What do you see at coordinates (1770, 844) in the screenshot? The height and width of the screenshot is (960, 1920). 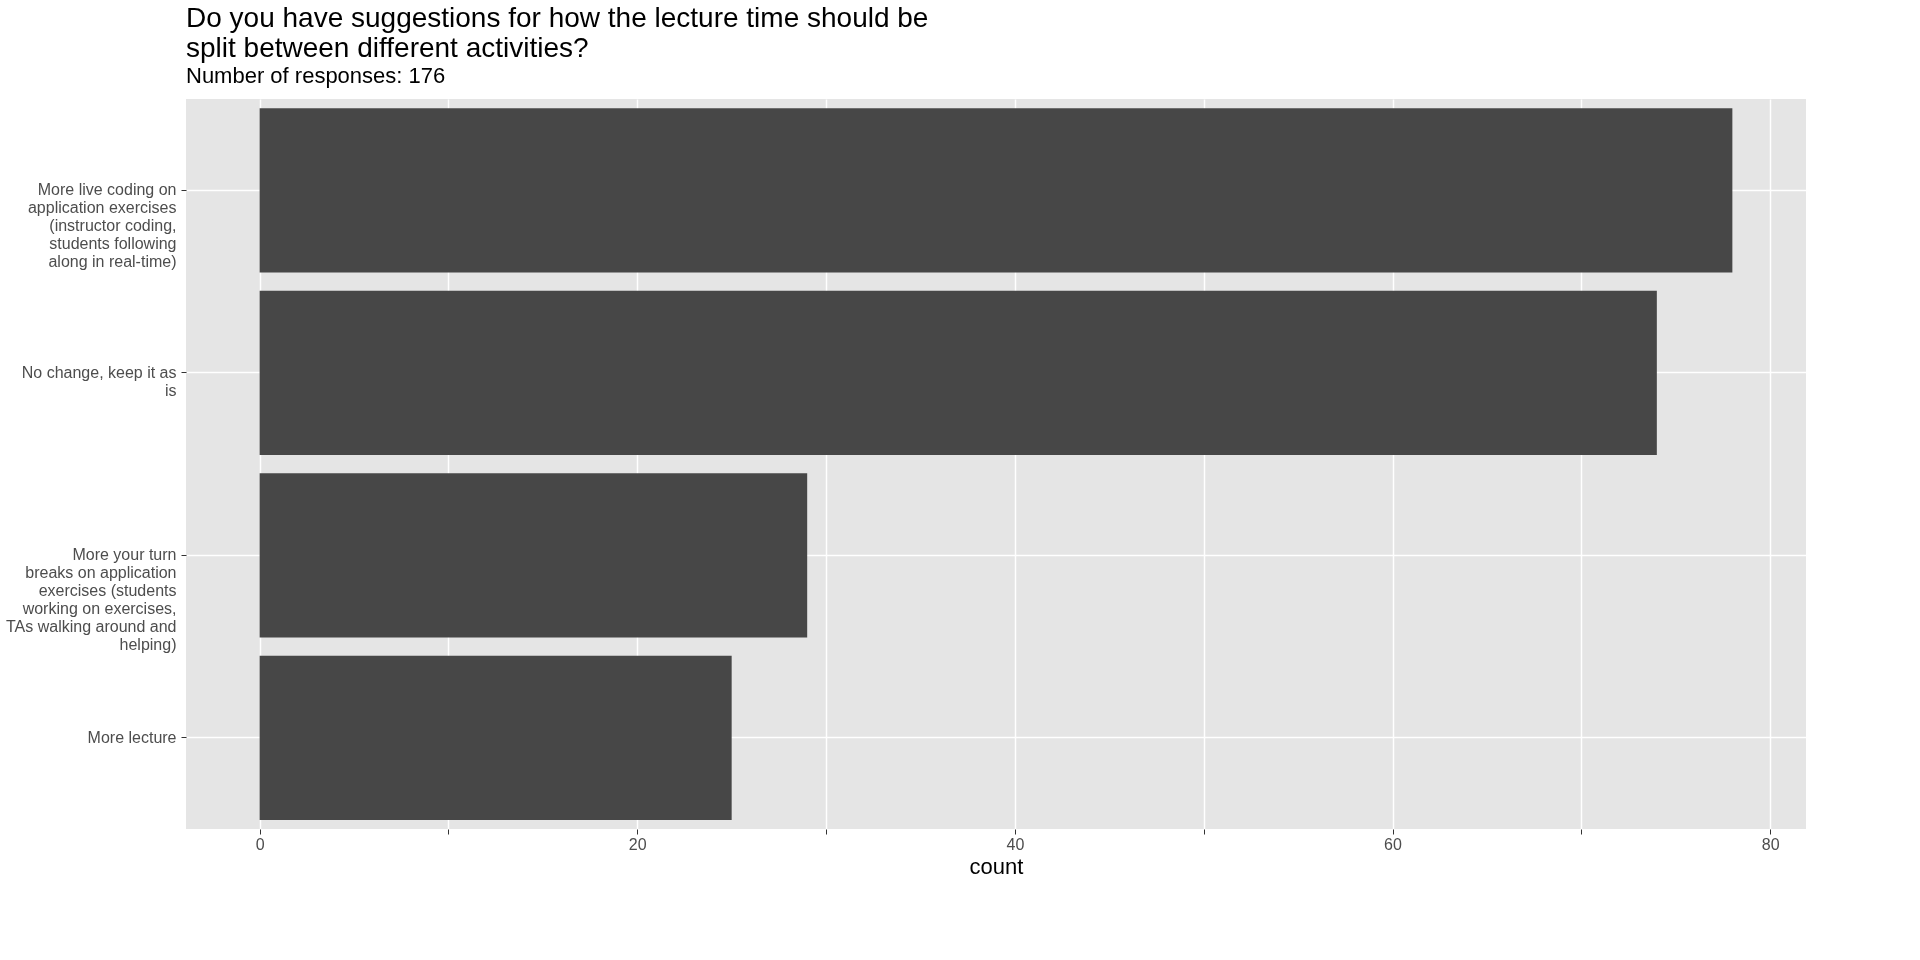 I see `x-tick-label: 80` at bounding box center [1770, 844].